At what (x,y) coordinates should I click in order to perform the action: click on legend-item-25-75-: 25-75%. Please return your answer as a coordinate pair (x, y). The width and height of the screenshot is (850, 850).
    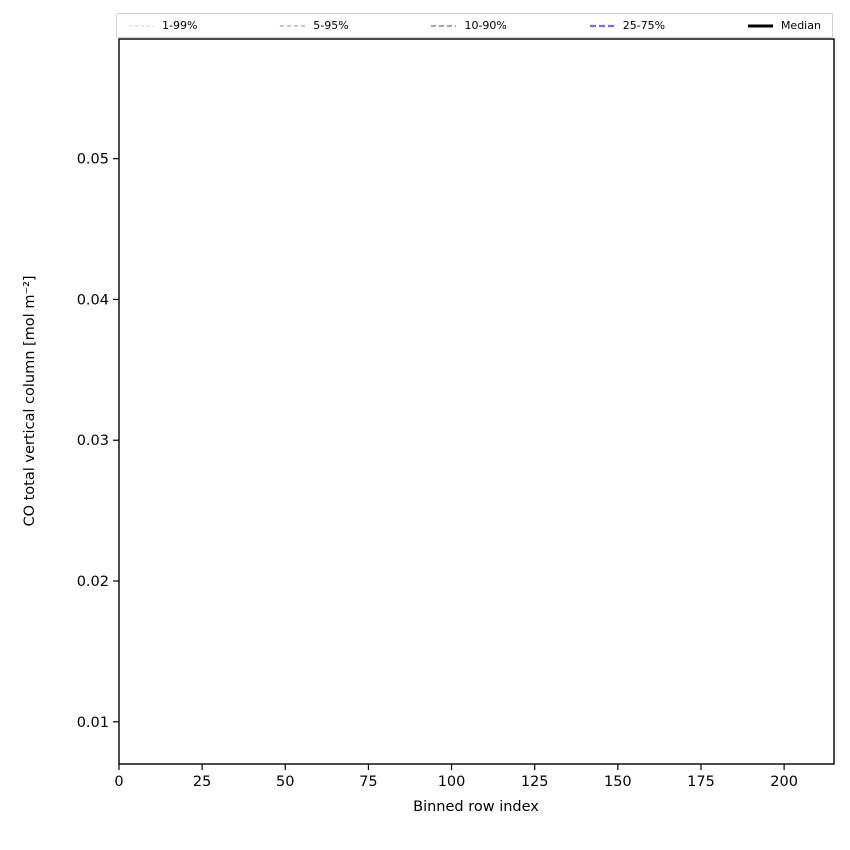
    Looking at the image, I should click on (627, 25).